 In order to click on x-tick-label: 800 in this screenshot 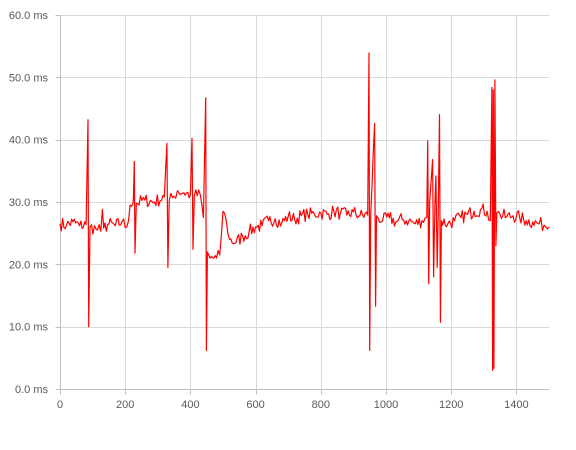, I will do `click(321, 405)`.